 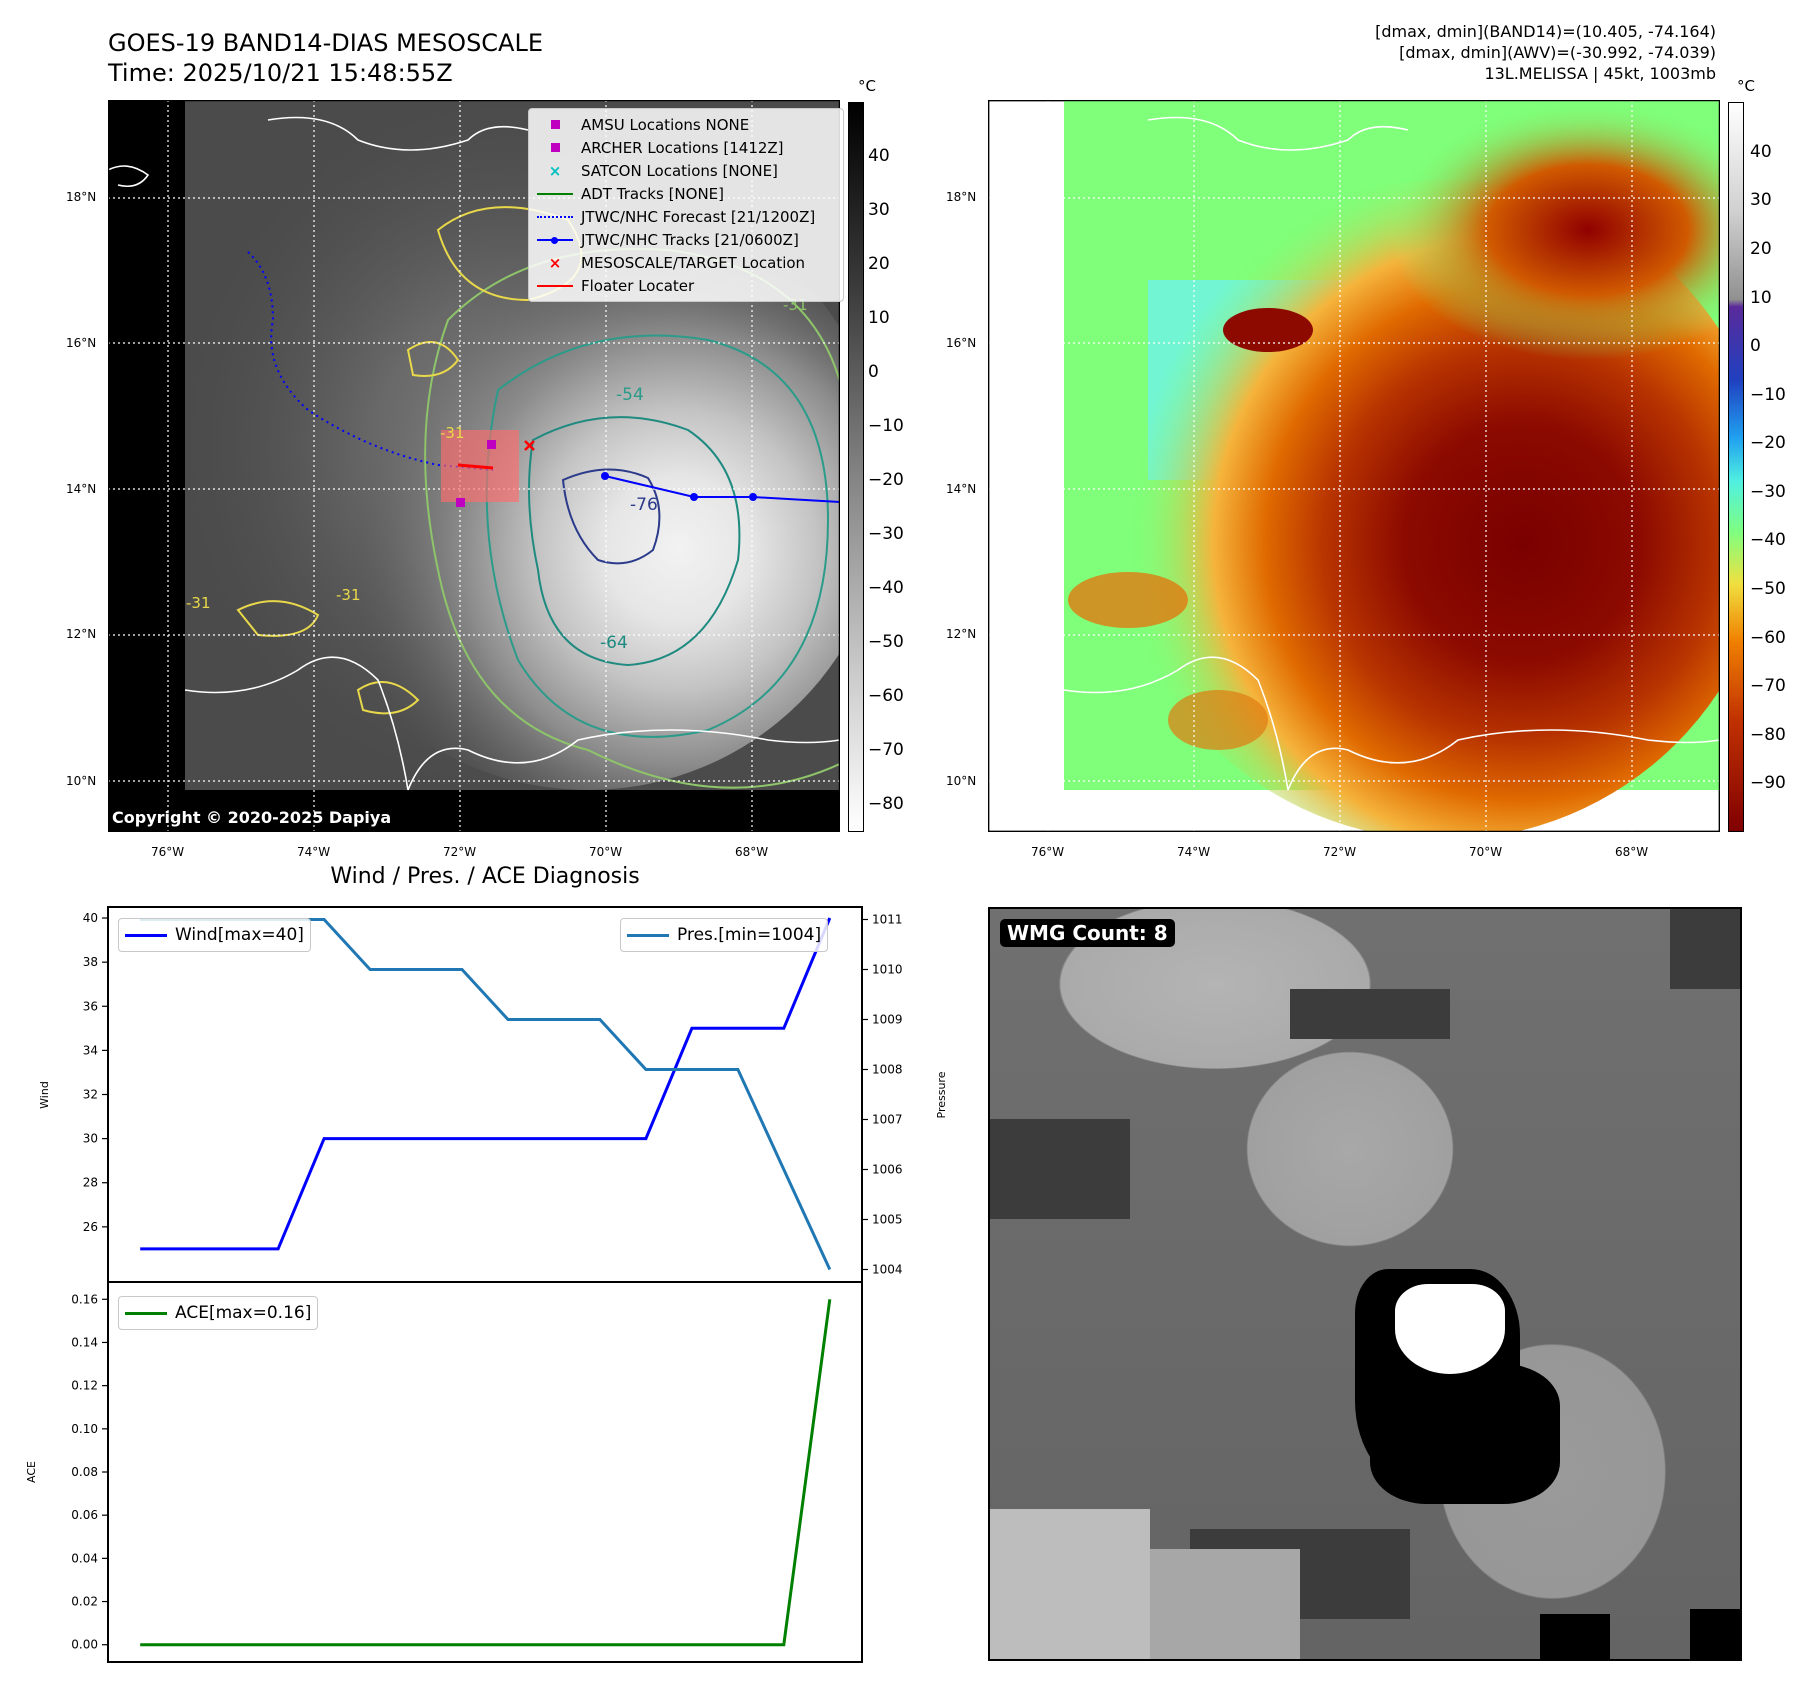 I want to click on wind-tick-label: 30, so click(x=90, y=1139).